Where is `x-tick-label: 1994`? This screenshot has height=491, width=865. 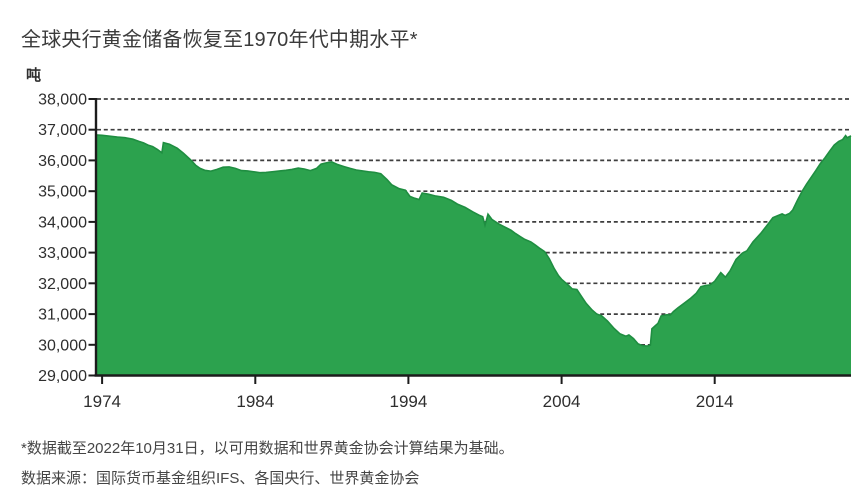
x-tick-label: 1994 is located at coordinates (408, 401).